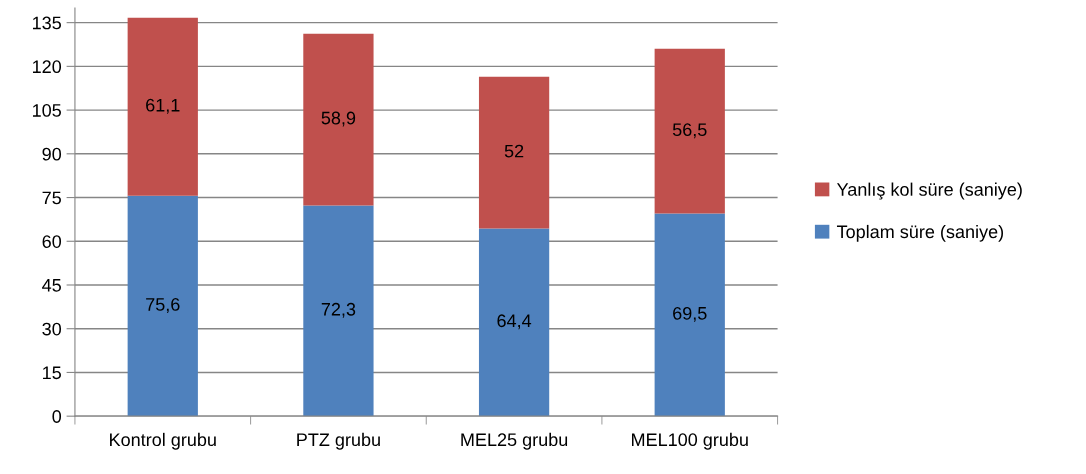 The image size is (1086, 474). Describe the element at coordinates (163, 441) in the screenshot. I see `x-tick-label: Kontrol grubu` at that location.